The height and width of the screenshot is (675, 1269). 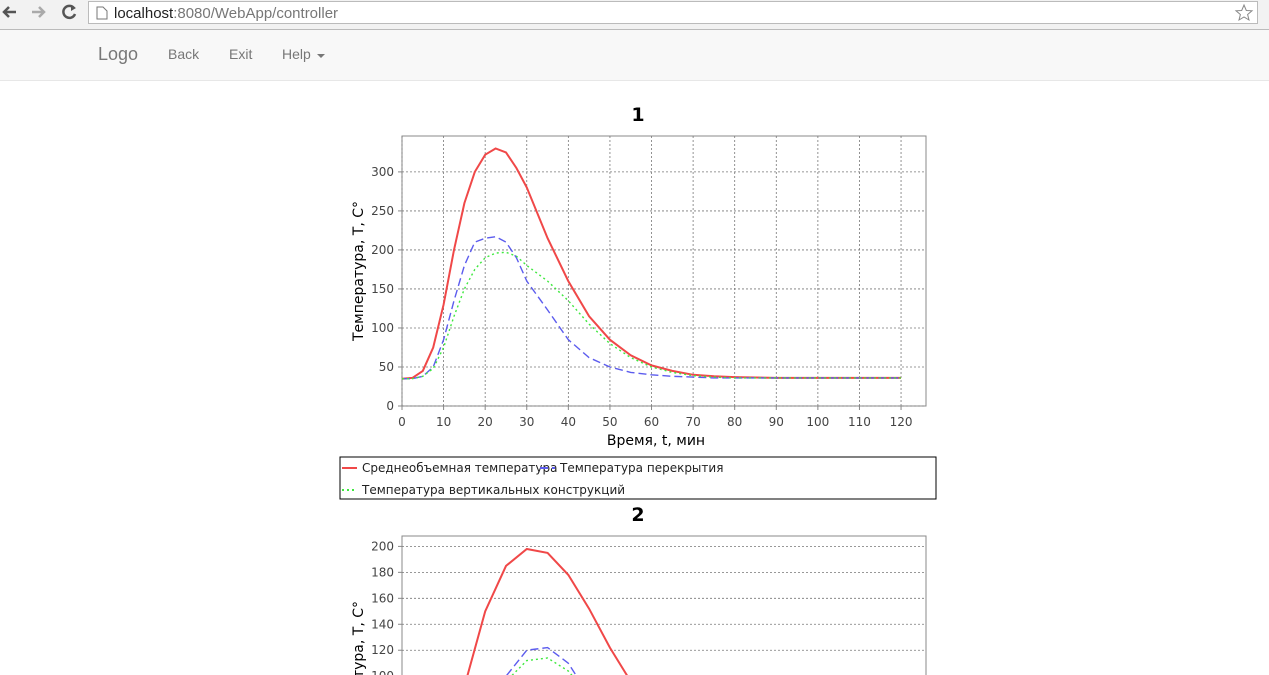 What do you see at coordinates (901, 422) in the screenshot?
I see `x-tick-label: 120` at bounding box center [901, 422].